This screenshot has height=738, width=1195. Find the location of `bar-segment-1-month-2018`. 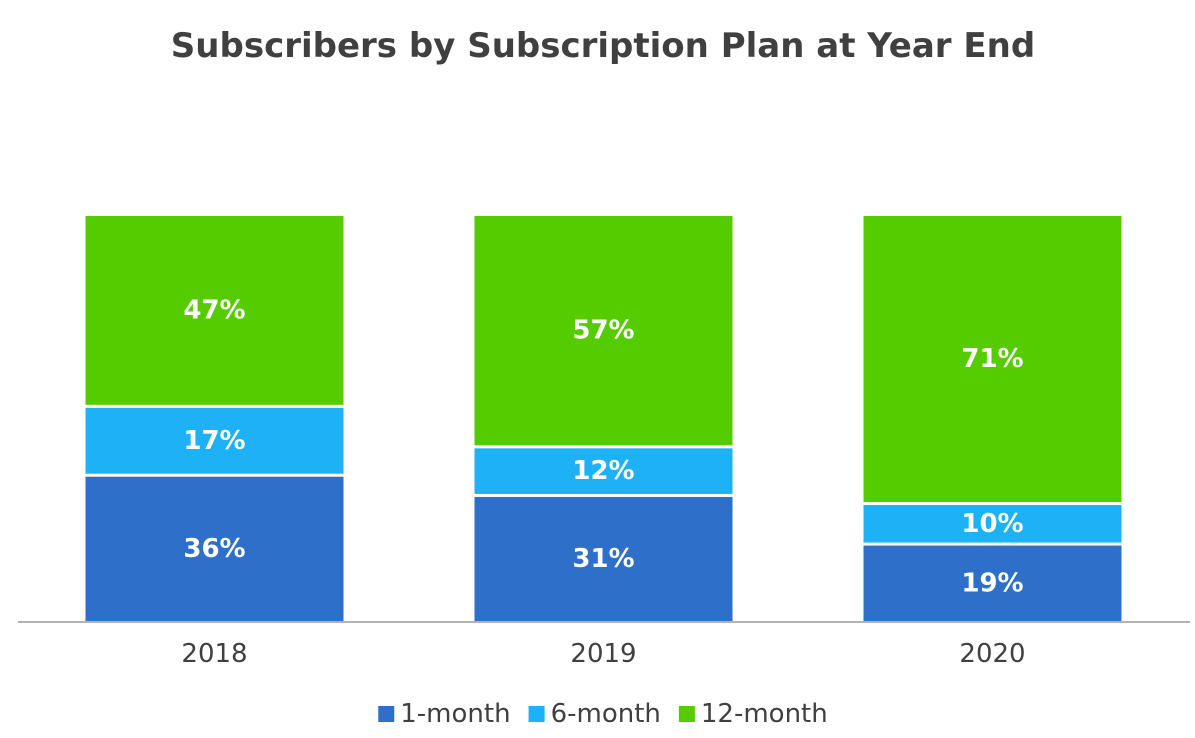

bar-segment-1-month-2018 is located at coordinates (214, 548).